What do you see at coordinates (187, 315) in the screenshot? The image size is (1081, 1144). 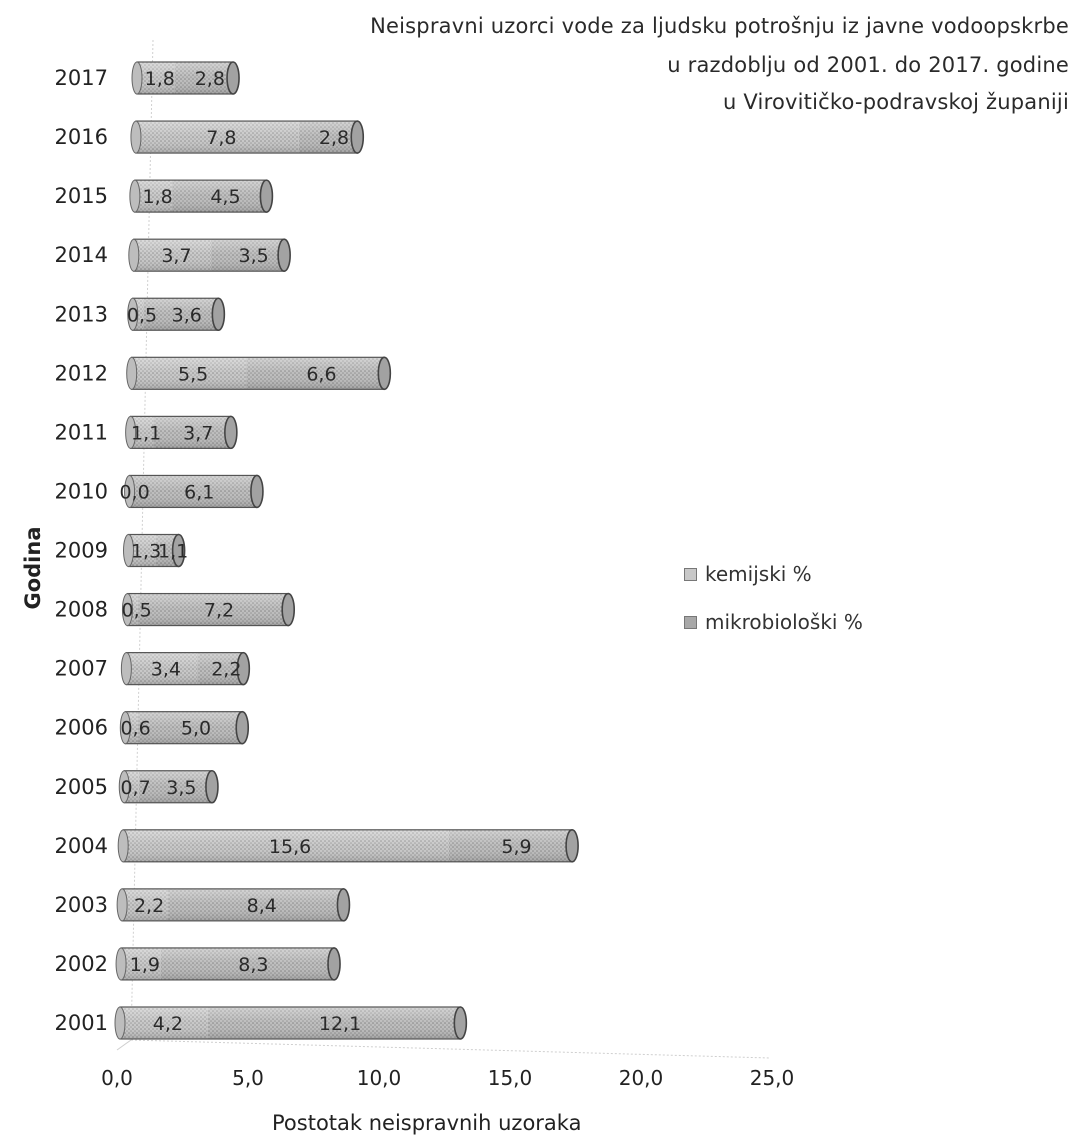 I see `data-label-mikrobioloski: 3,6` at bounding box center [187, 315].